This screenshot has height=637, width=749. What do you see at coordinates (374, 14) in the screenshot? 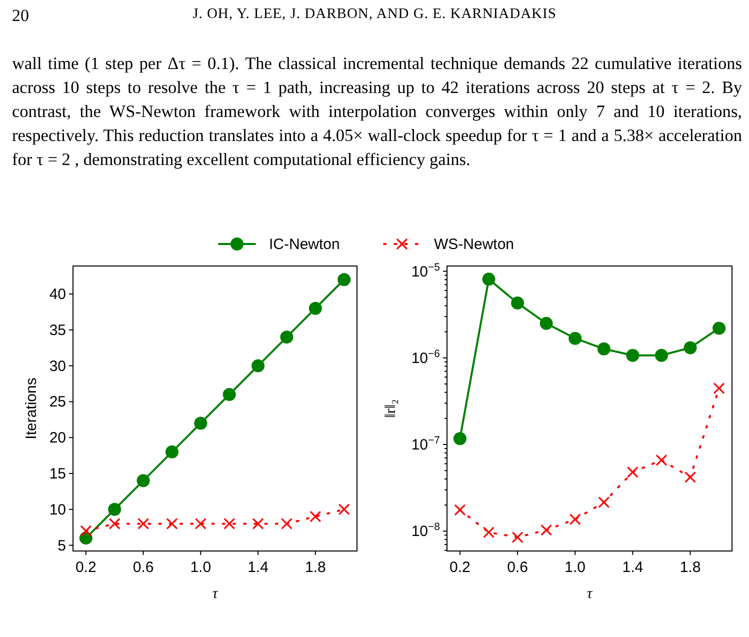
I see `text: J. OH, Y. LEE, J. DARBON, AND G. E. KARNIADAKIS` at bounding box center [374, 14].